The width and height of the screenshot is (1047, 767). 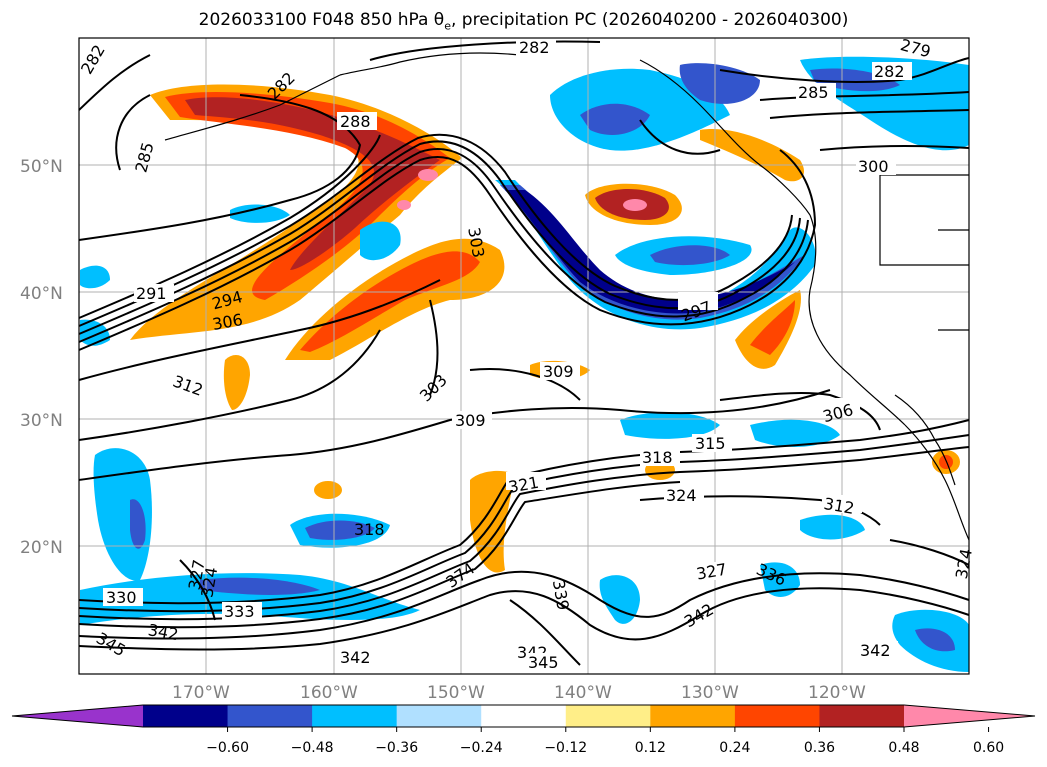 I want to click on central-blob-pink, so click(x=635, y=205).